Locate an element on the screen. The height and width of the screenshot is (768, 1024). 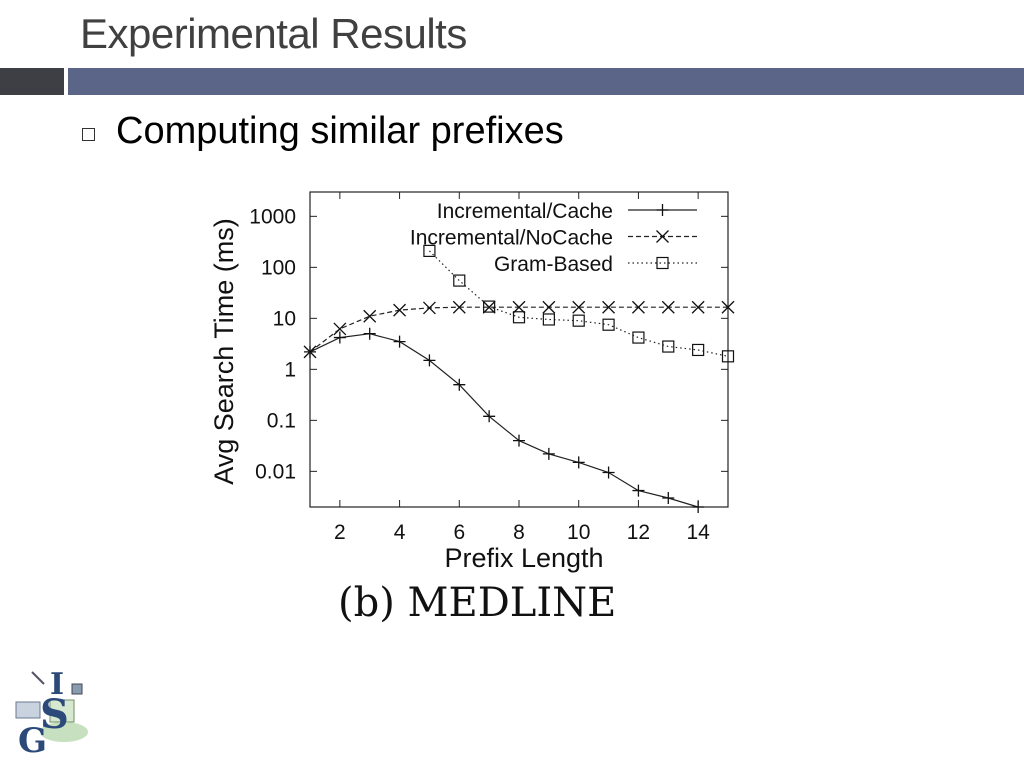
chart-caption: (b) MEDLINE is located at coordinates (477, 603).